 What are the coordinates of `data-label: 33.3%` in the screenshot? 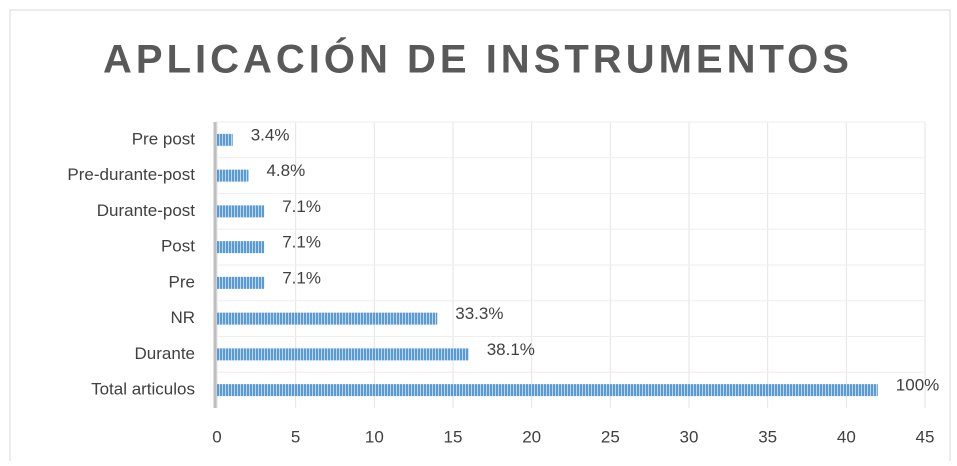 It's located at (479, 313).